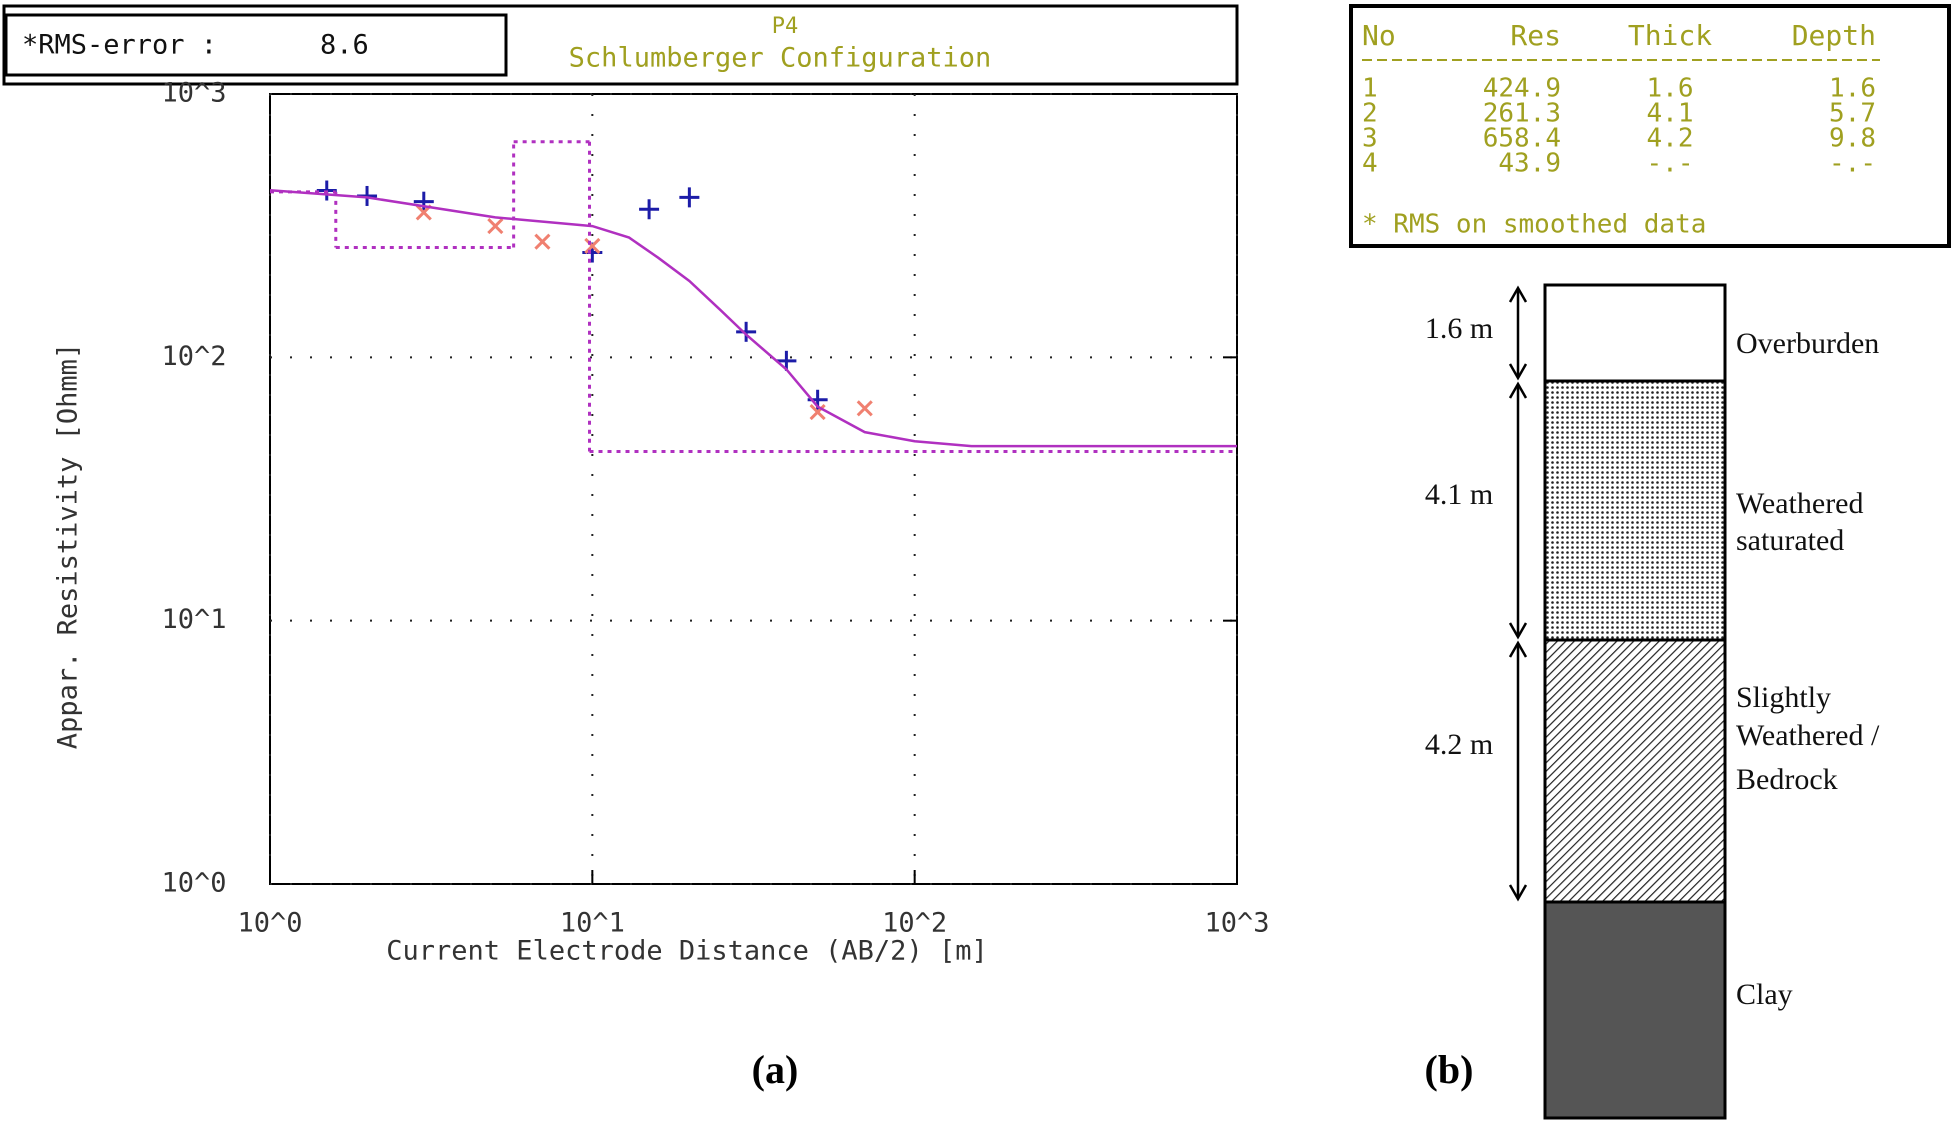  What do you see at coordinates (1459, 328) in the screenshot?
I see `thickness-label: 1.6 m` at bounding box center [1459, 328].